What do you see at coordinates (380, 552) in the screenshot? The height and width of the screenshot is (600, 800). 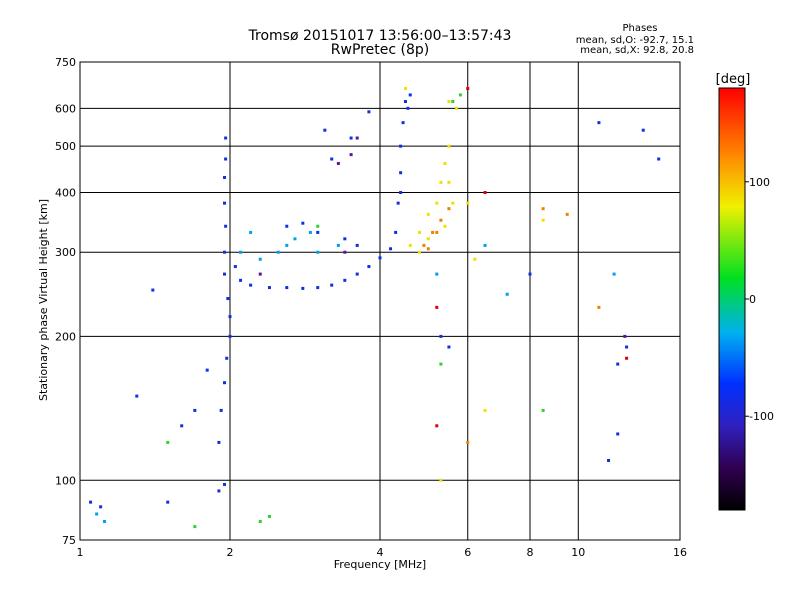 I see `x-tick-label: 4` at bounding box center [380, 552].